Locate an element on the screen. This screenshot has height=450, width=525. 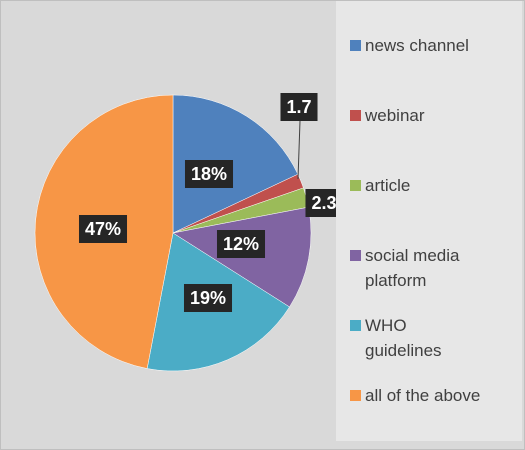
data-label: 47% is located at coordinates (103, 229).